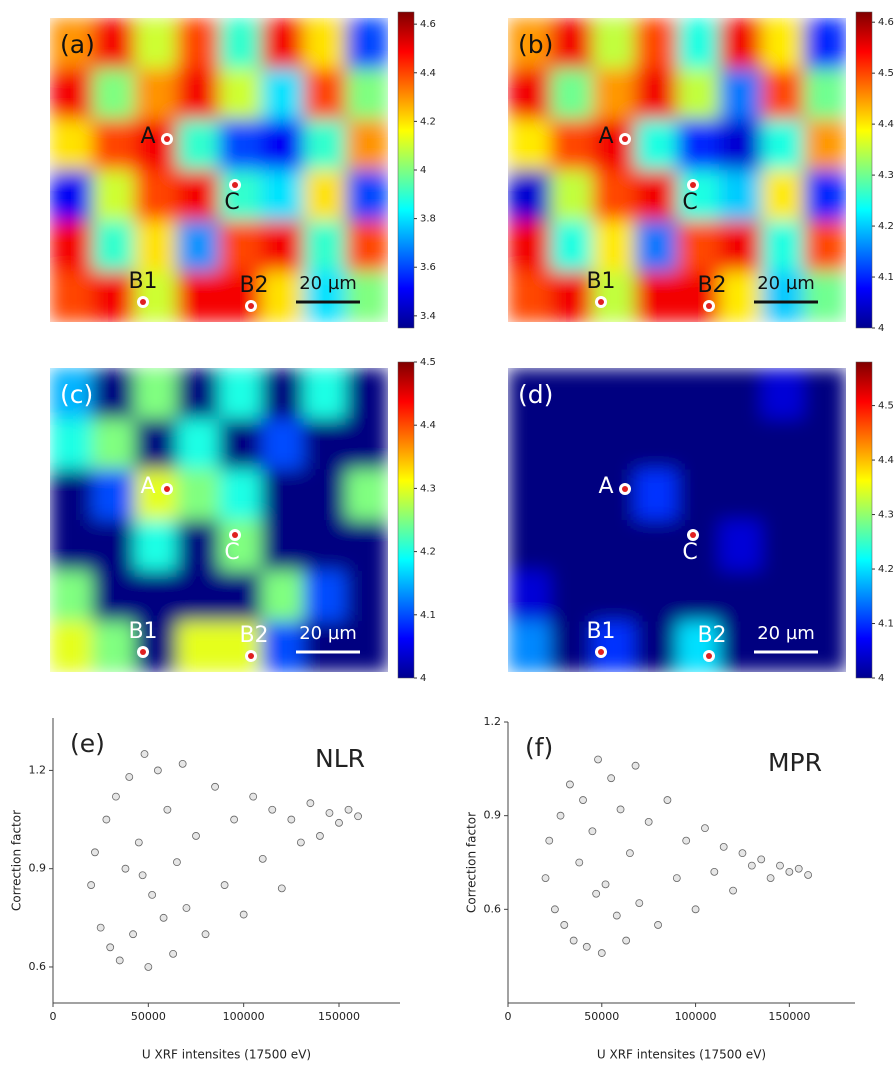 The height and width of the screenshot is (1072, 896). What do you see at coordinates (535, 394) in the screenshot?
I see `panel-label: (d)` at bounding box center [535, 394].